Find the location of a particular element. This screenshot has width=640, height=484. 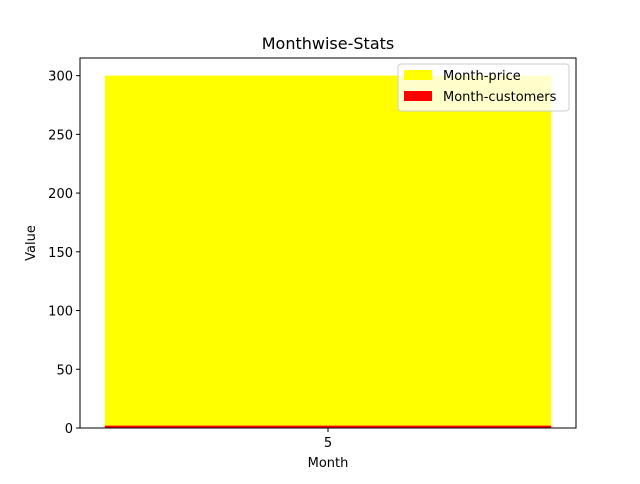

x-axis-ticks: 5 is located at coordinates (328, 439).